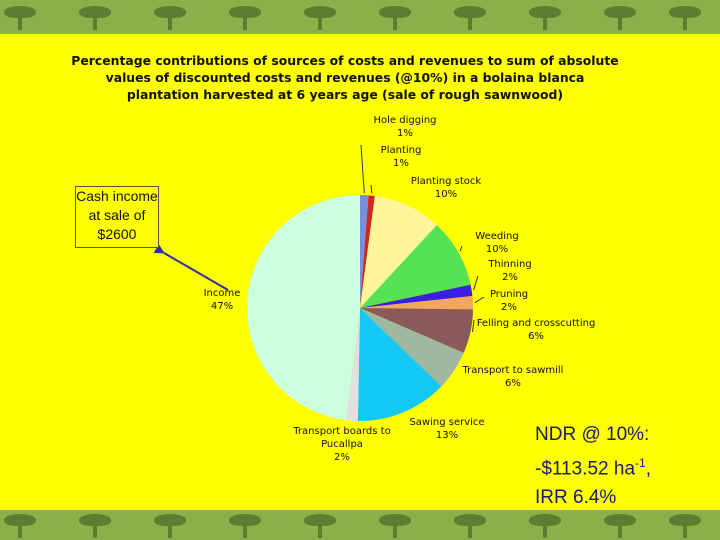  I want to click on ndr-irr-summary: NDR @ 10%: -$113.52 ha-1, IRR 6.4%, so click(593, 466).